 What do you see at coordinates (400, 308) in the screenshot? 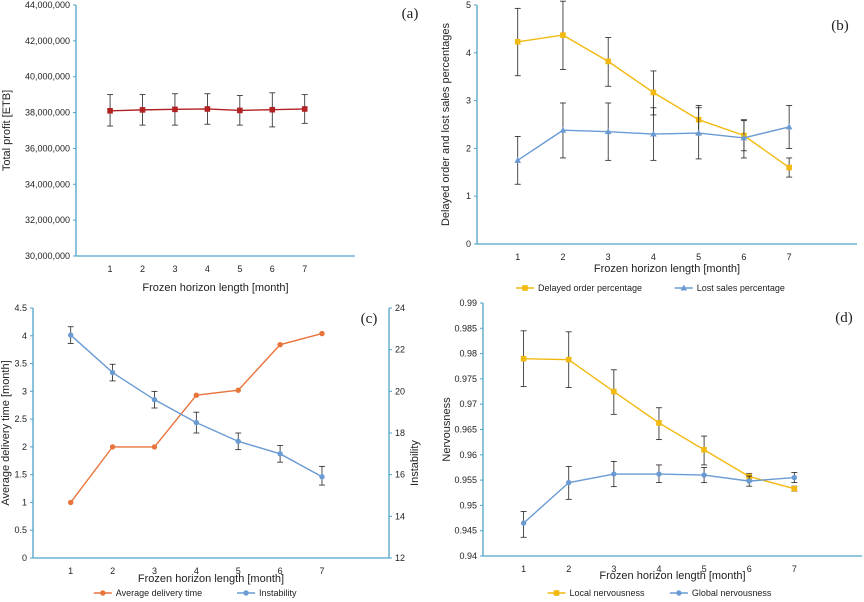
I see `y-right-tick-label: 24` at bounding box center [400, 308].